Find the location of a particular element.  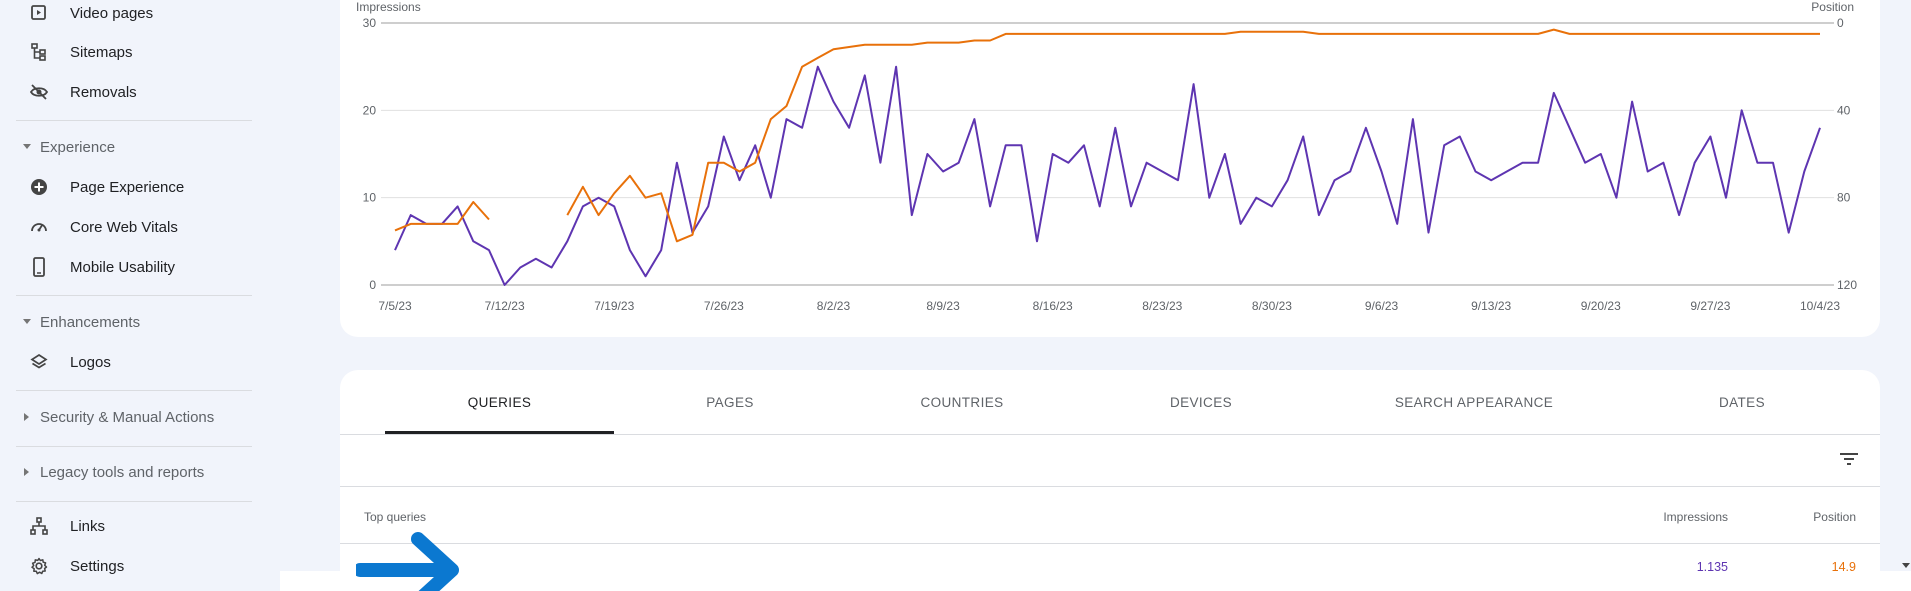

left-tick-label: 30 is located at coordinates (370, 23).